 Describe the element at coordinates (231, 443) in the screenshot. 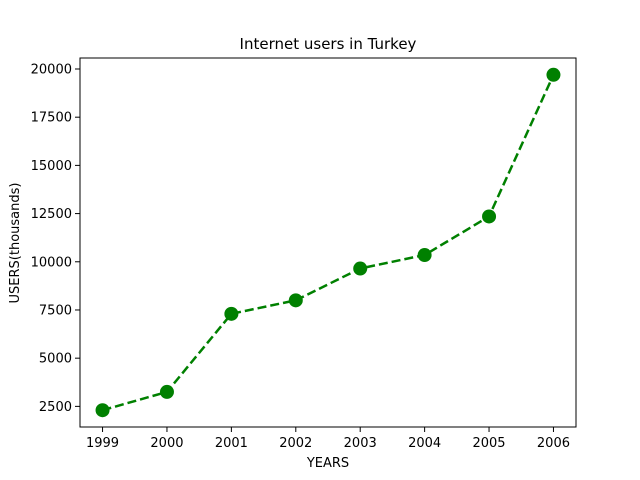

I see `x-tick-label: 2001` at that location.